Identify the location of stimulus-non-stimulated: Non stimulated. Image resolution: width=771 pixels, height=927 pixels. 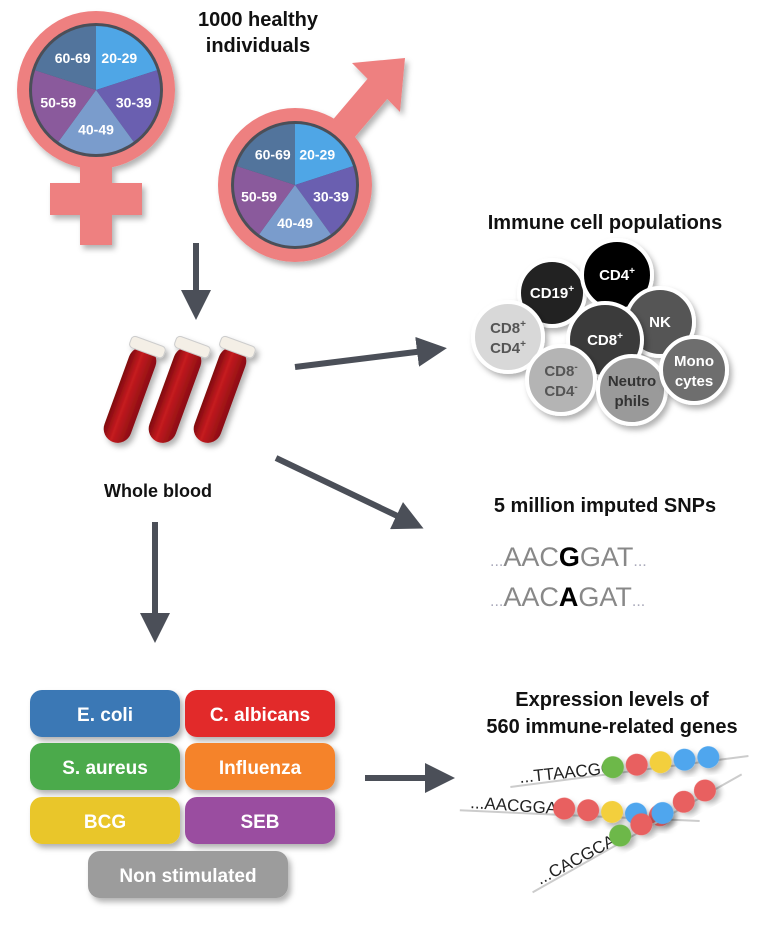
(188, 874).